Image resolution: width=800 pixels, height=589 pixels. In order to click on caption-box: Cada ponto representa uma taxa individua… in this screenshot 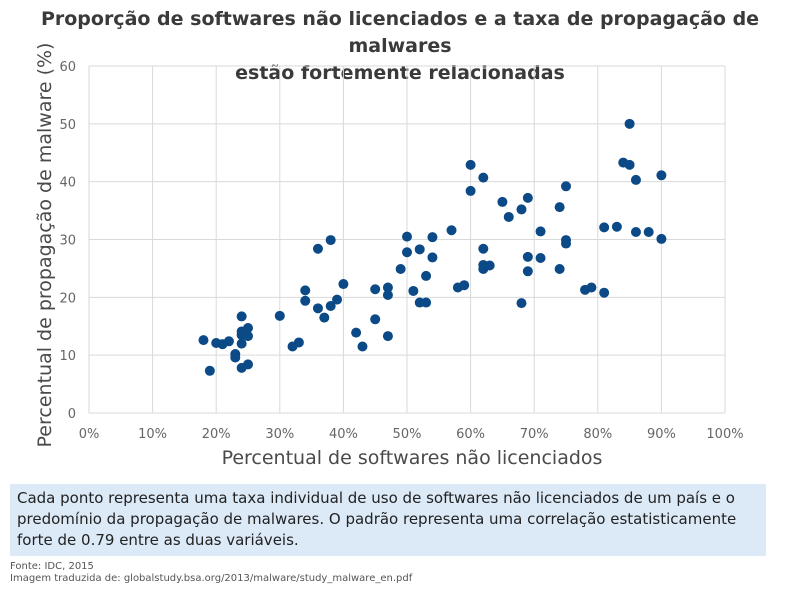, I will do `click(388, 520)`.